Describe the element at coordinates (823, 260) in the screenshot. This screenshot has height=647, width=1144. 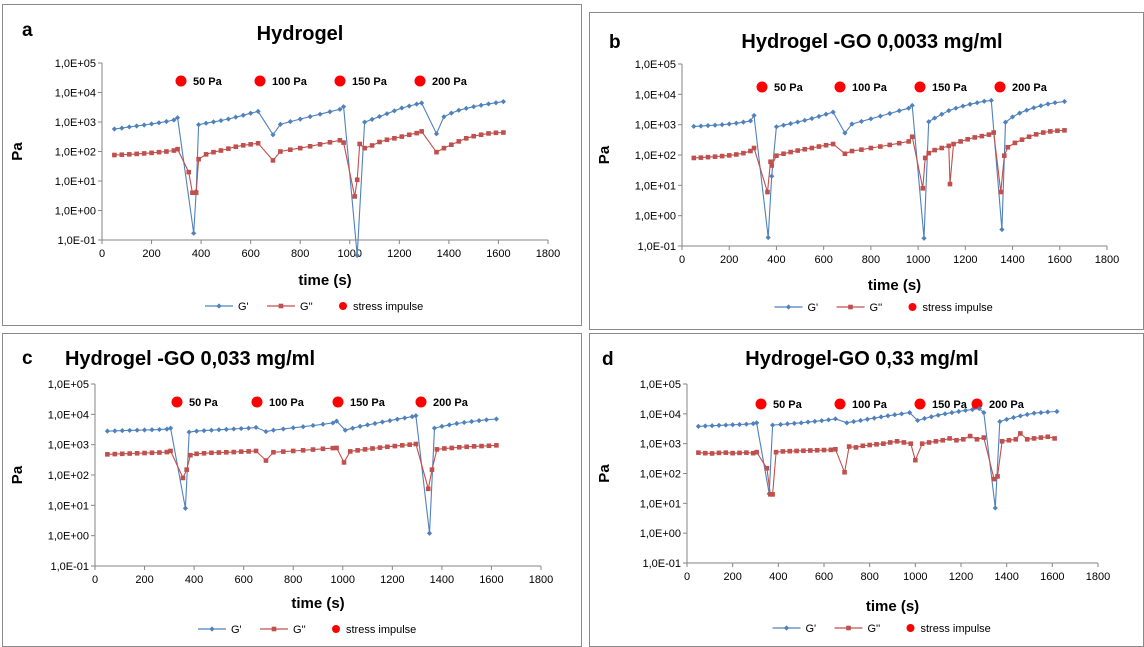
I see `x-tick-label: 600` at that location.